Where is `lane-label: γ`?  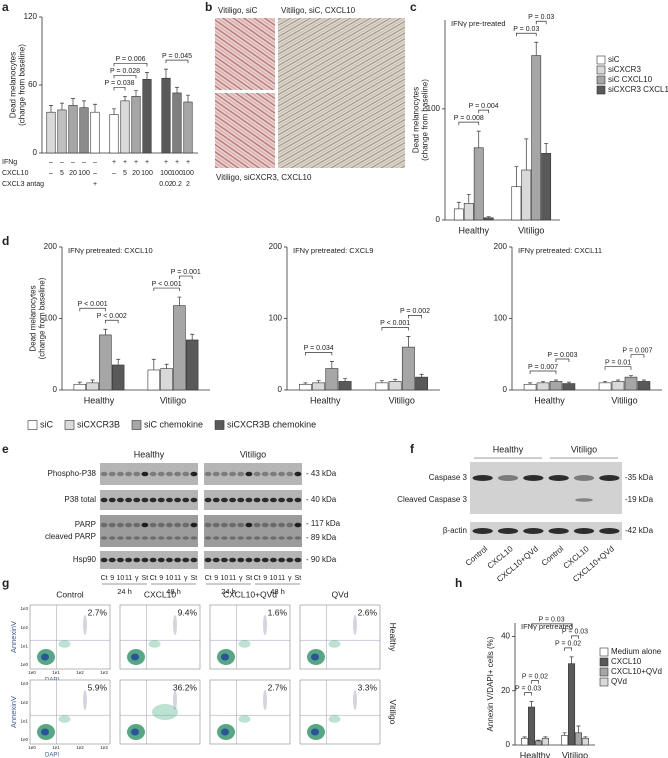 lane-label: γ is located at coordinates (241, 578).